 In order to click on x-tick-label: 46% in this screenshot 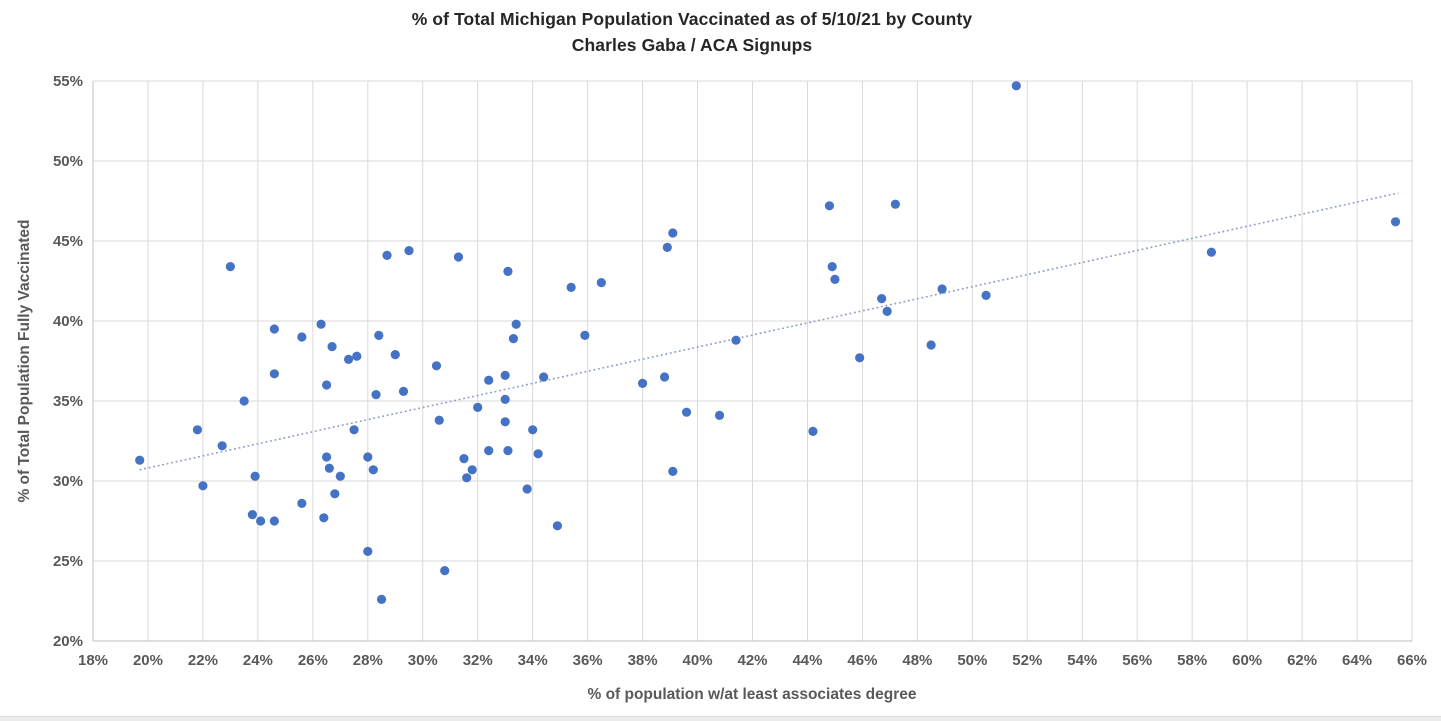, I will do `click(862, 660)`.